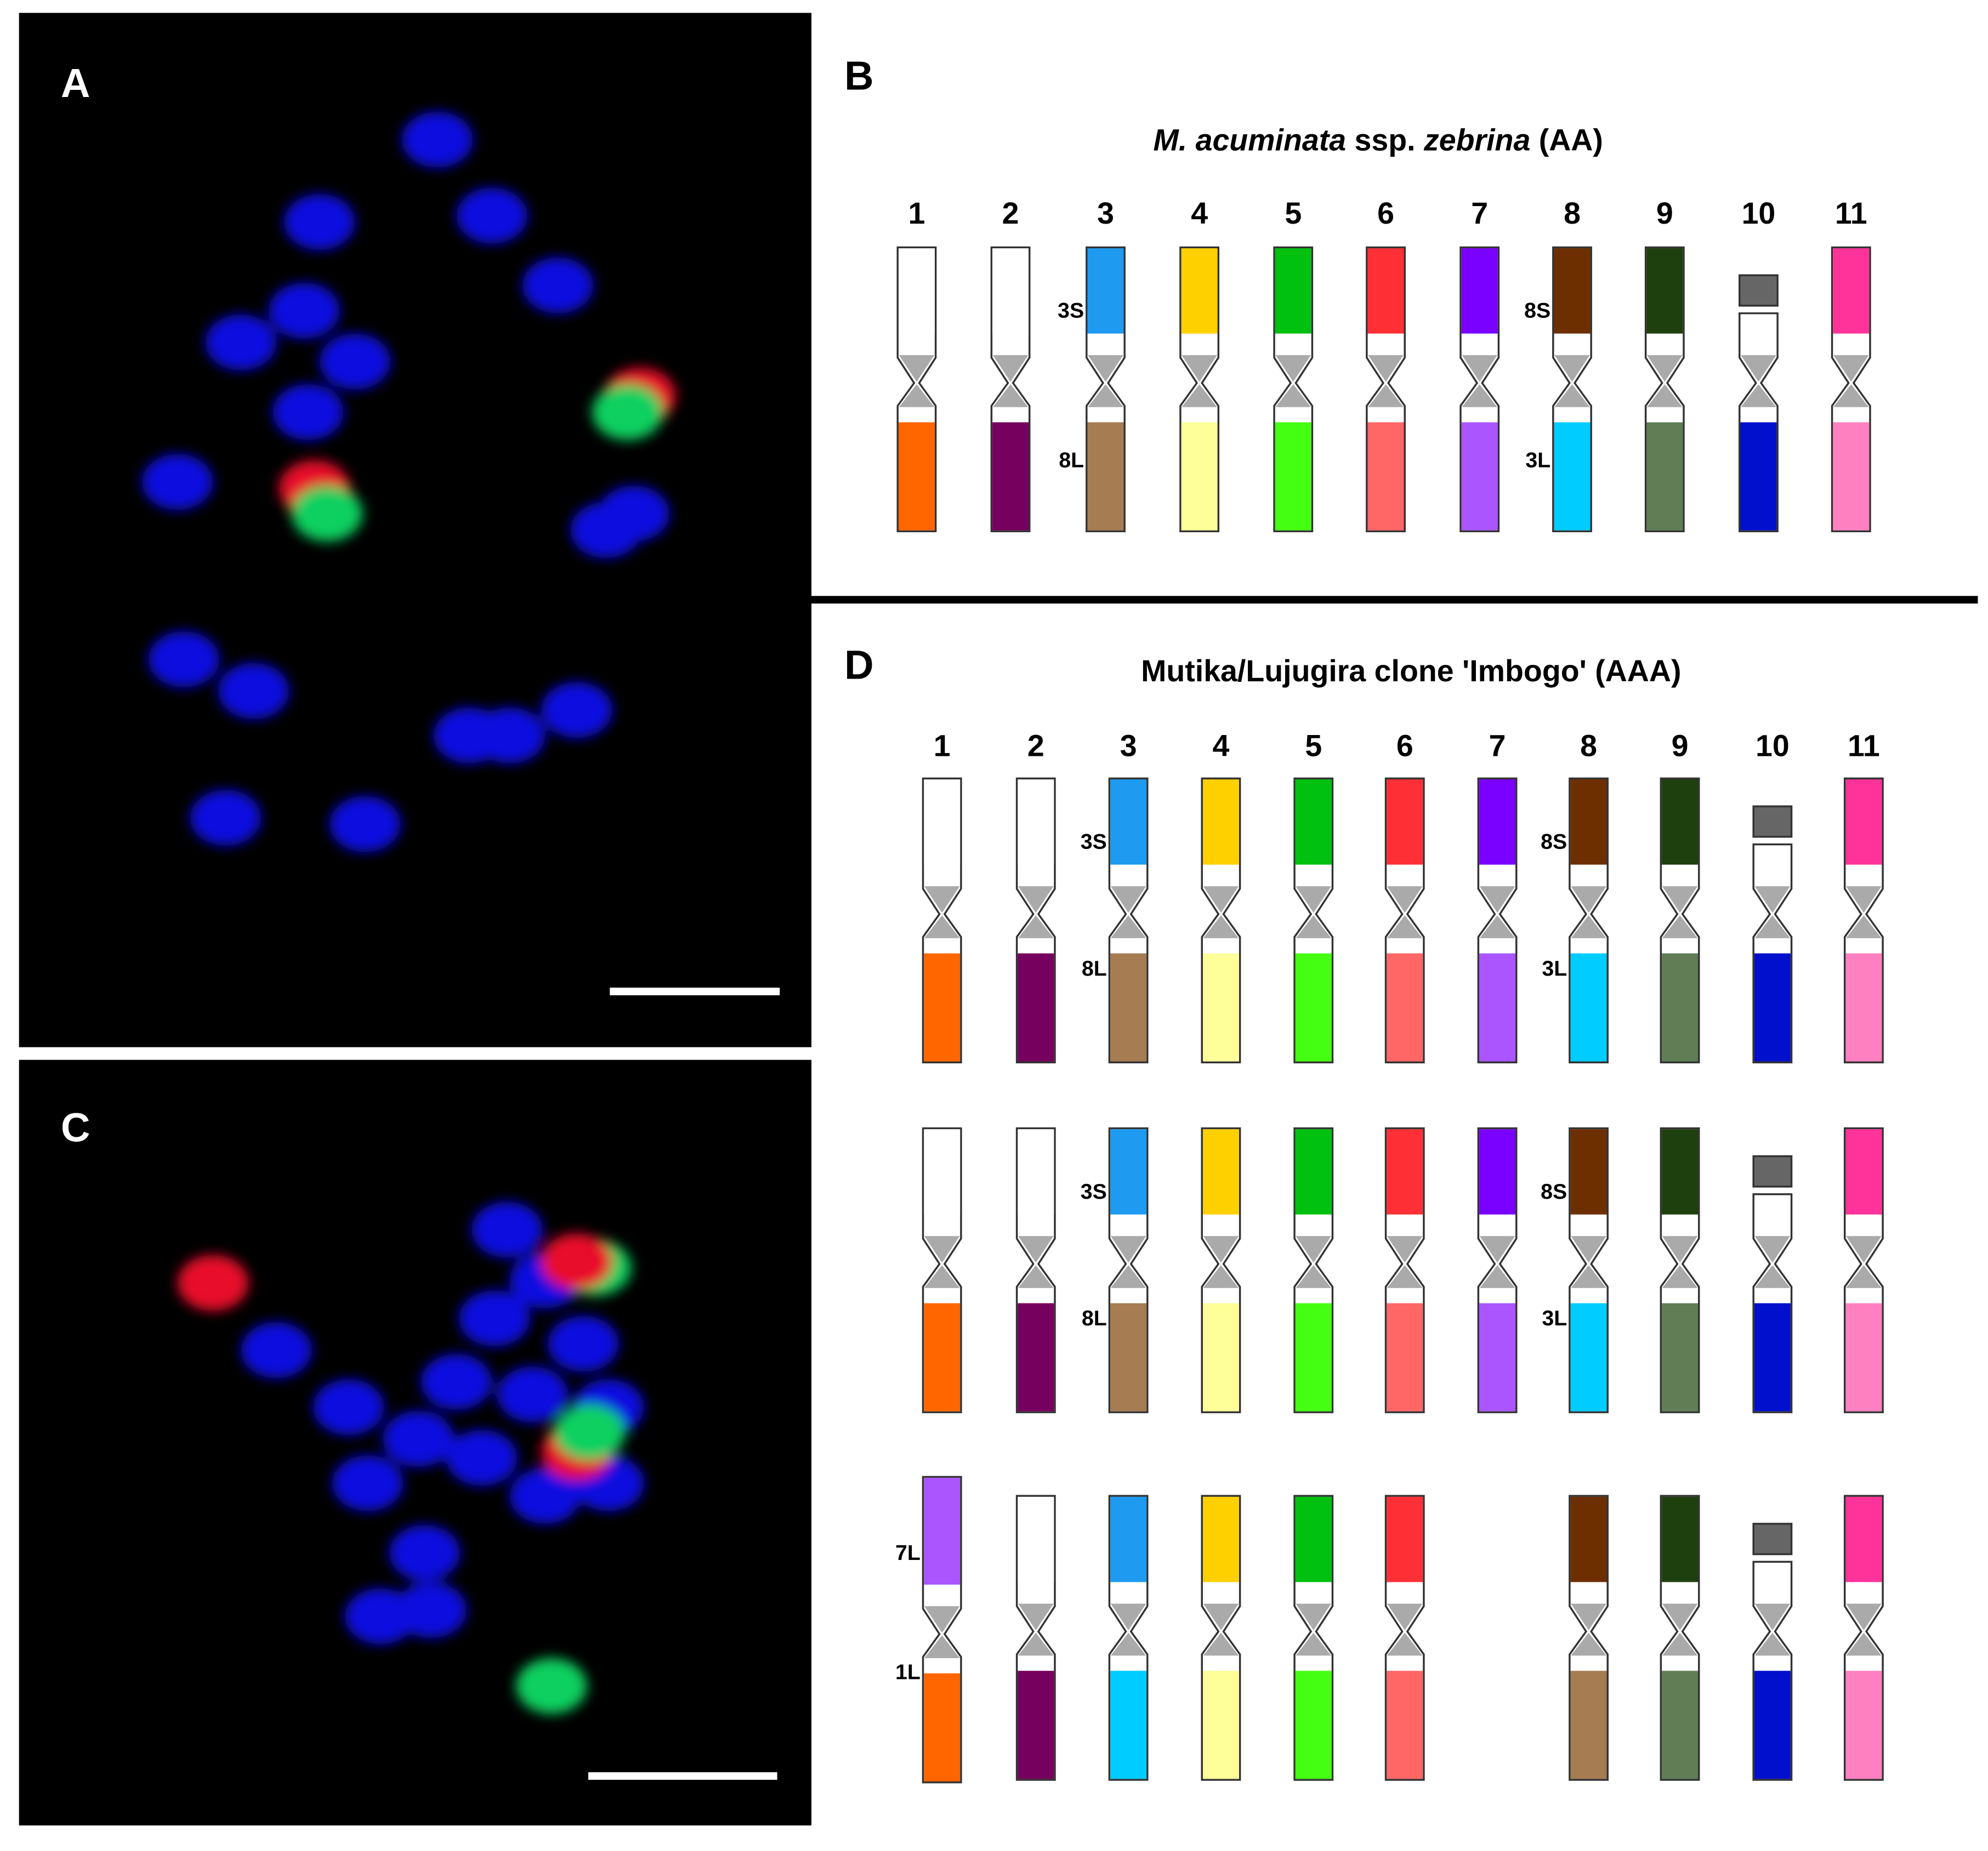 Image resolution: width=1988 pixels, height=1851 pixels. I want to click on arm-label: 1L, so click(908, 1672).